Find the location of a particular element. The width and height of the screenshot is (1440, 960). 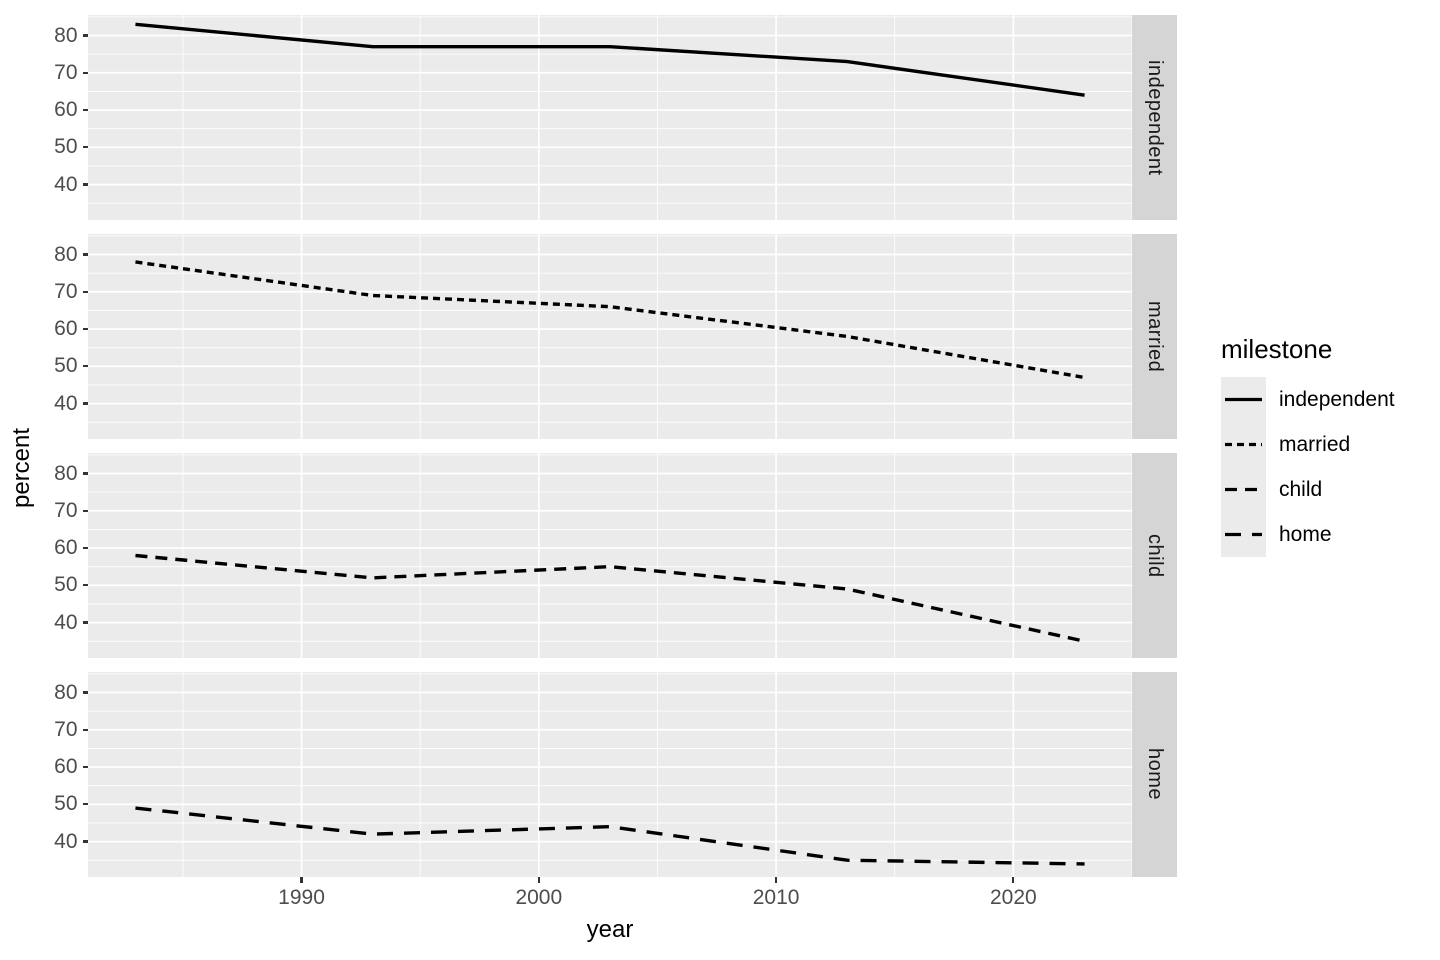

legend-label: child is located at coordinates (1301, 489).